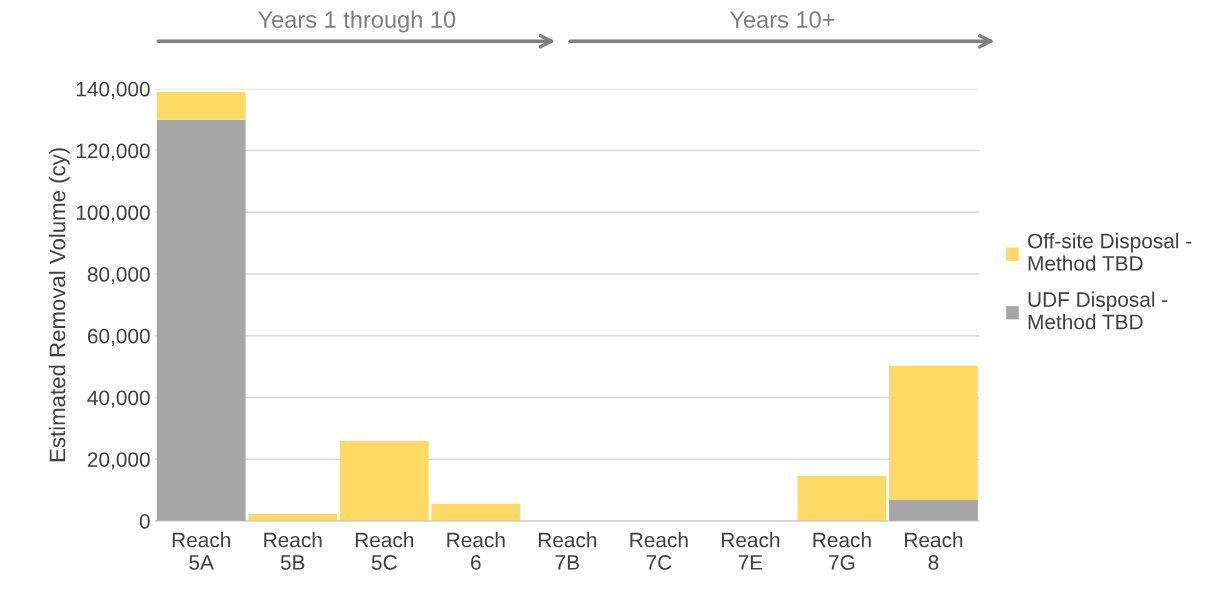  Describe the element at coordinates (113, 152) in the screenshot. I see `y-tick-label: 120,000` at that location.